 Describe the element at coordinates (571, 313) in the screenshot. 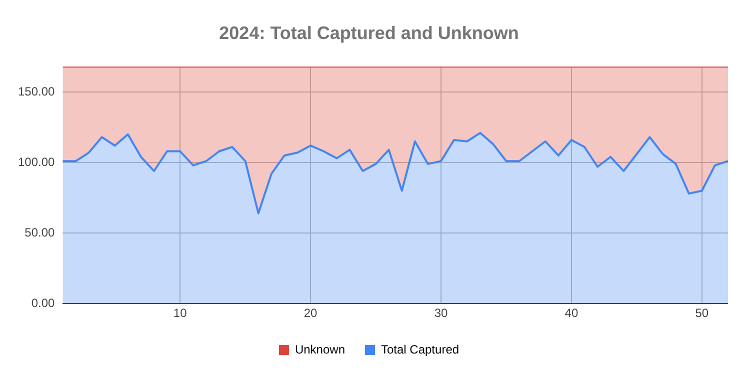

I see `x-tick-label: 40` at that location.